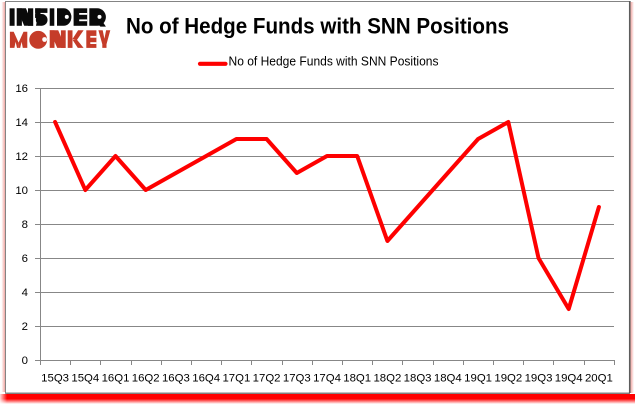  I want to click on svg-text: 16Q2, so click(146, 379).